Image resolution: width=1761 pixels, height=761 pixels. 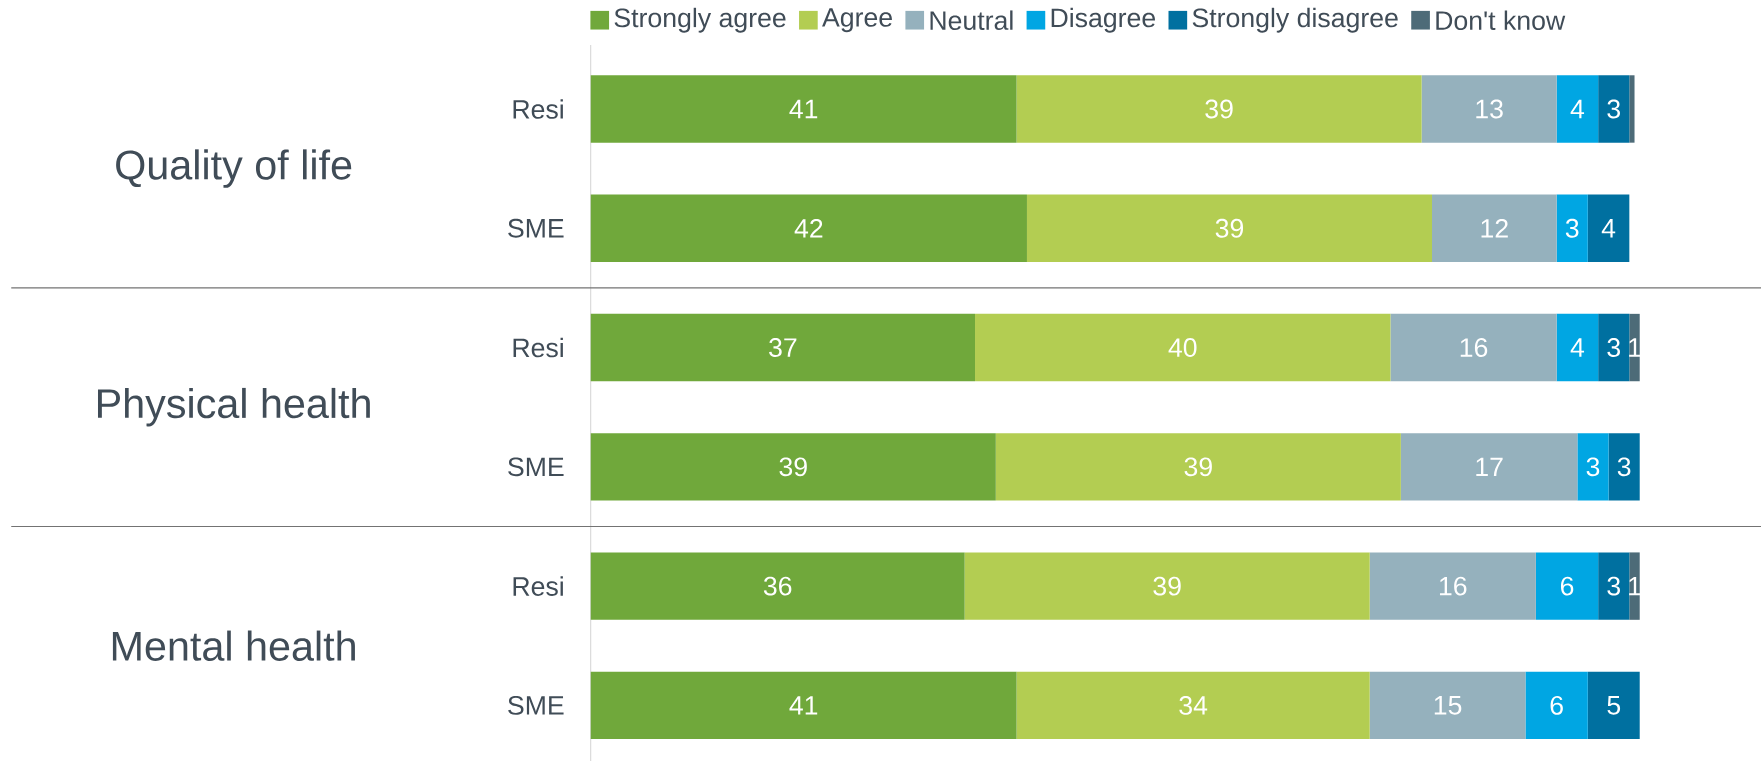 I want to click on legend-label: Strongly disagree, so click(x=1295, y=20).